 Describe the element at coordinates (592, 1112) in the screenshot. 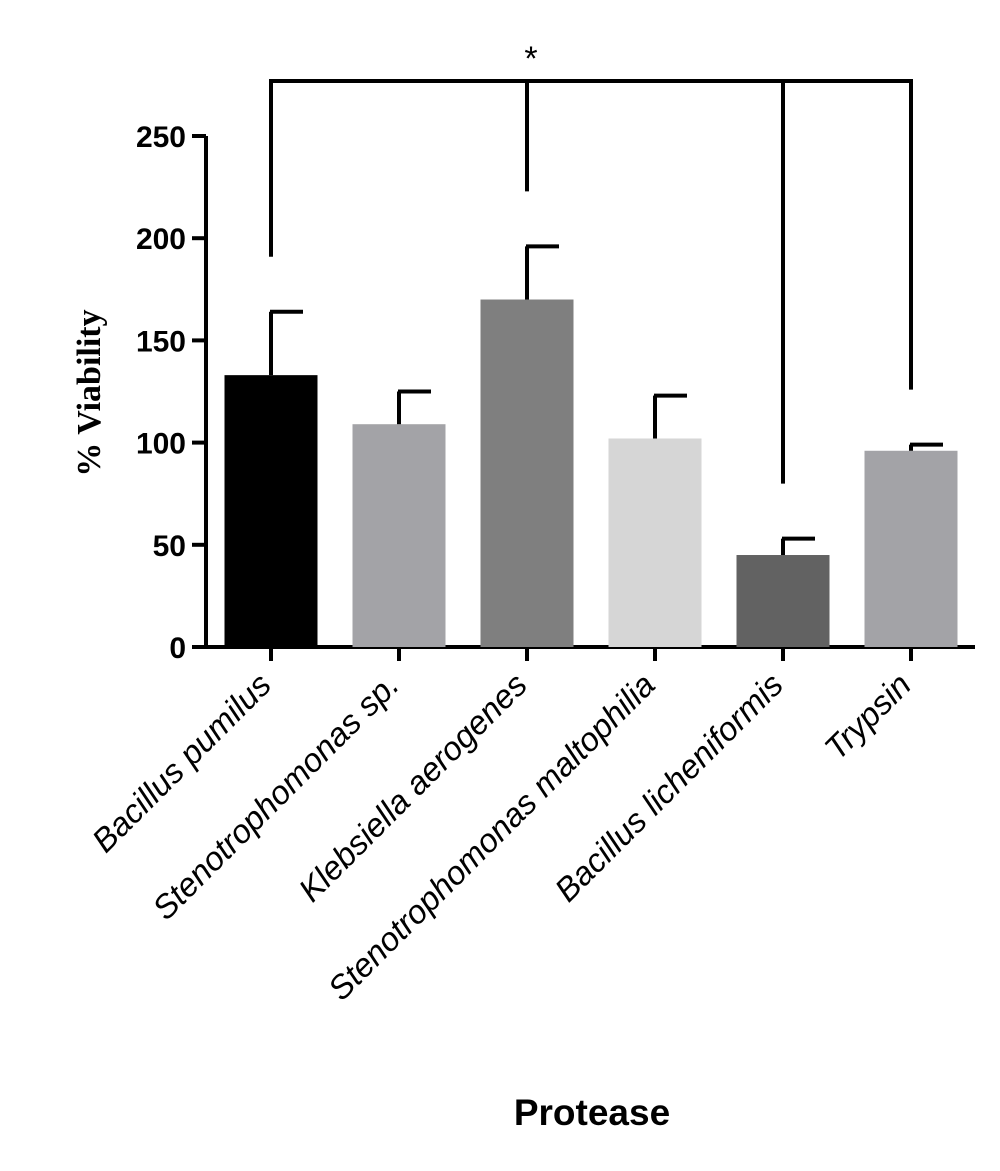

I see `x-axis-label: Protease` at that location.